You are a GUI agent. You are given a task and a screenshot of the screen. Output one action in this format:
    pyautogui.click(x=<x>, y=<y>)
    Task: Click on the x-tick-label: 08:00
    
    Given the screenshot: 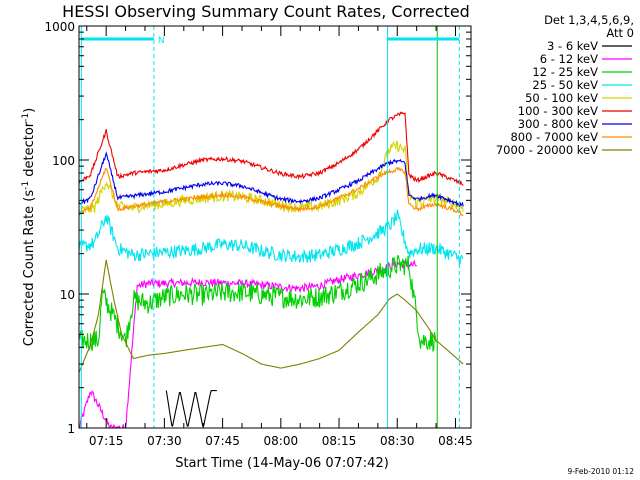 What is the action you would take?
    pyautogui.click(x=281, y=441)
    